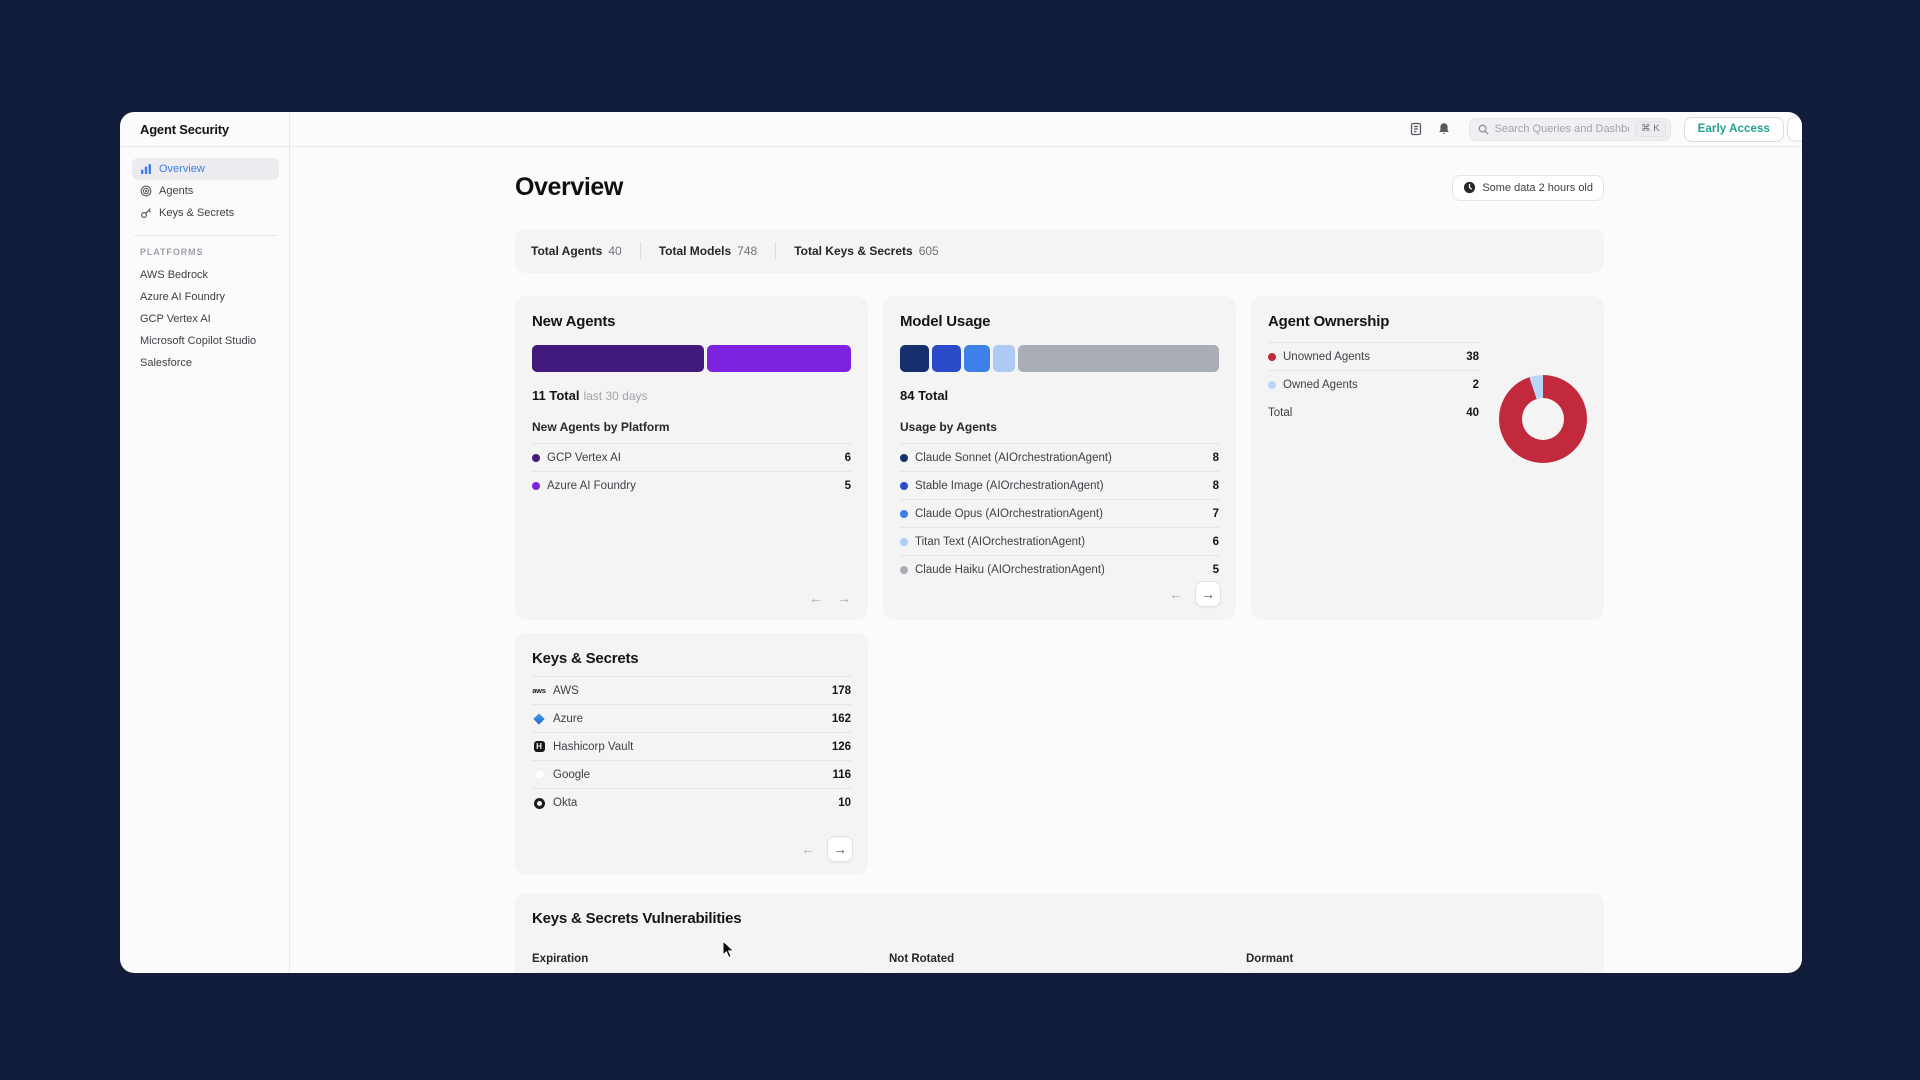 This screenshot has height=1080, width=1920. Describe the element at coordinates (182, 169) in the screenshot. I see `sidebar-item-label: Overview` at that location.